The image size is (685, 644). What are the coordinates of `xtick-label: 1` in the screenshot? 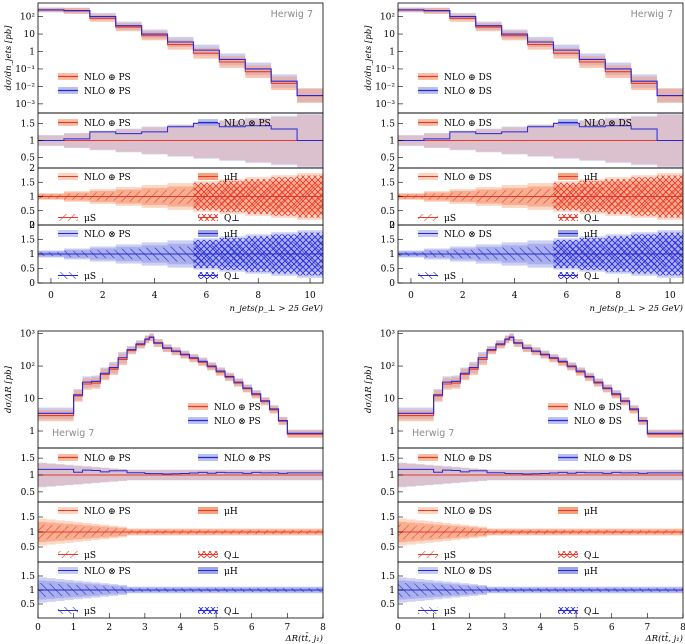 It's located at (74, 628).